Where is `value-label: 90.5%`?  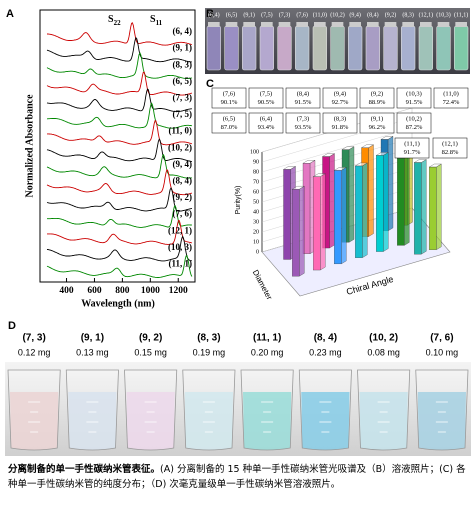
value-label: 90.5% is located at coordinates (266, 102).